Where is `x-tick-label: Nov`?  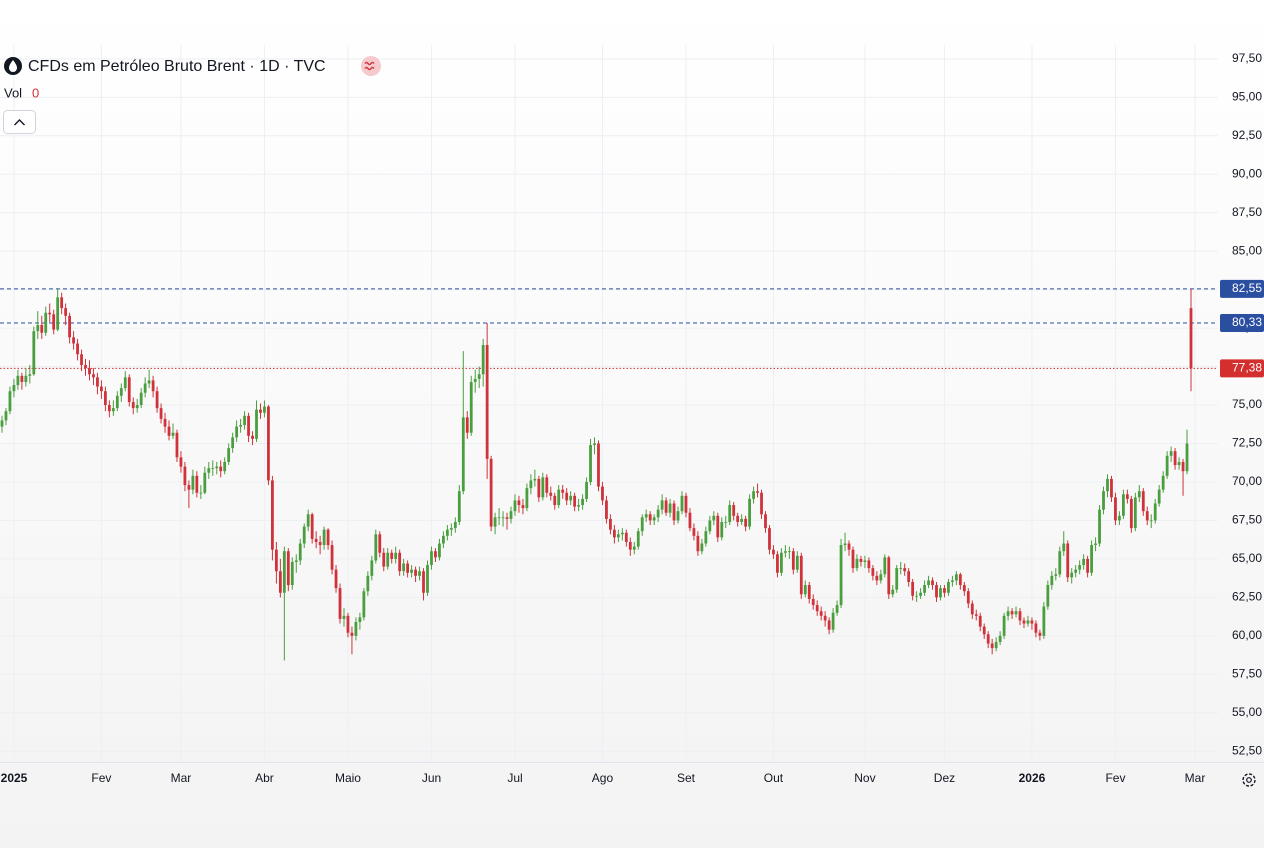
x-tick-label: Nov is located at coordinates (864, 778).